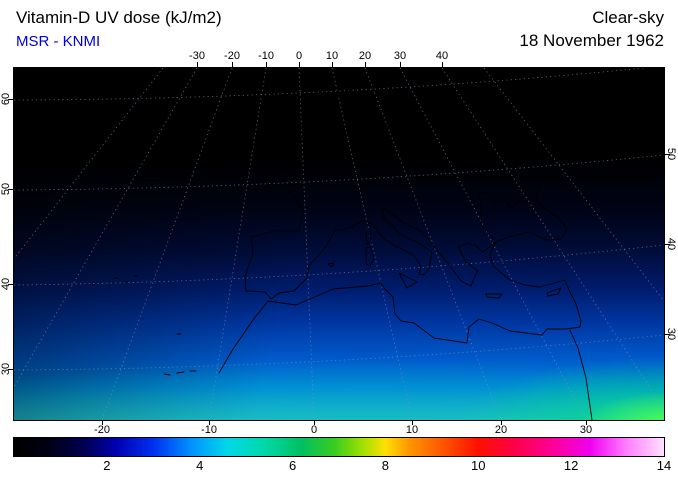  Describe the element at coordinates (581, 374) in the screenshot. I see `coastline-red-sea` at that location.